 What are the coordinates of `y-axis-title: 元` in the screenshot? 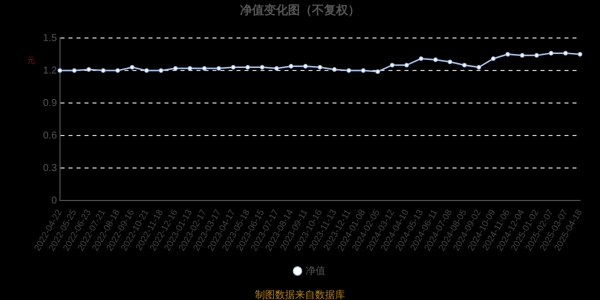 It's located at (31, 60).